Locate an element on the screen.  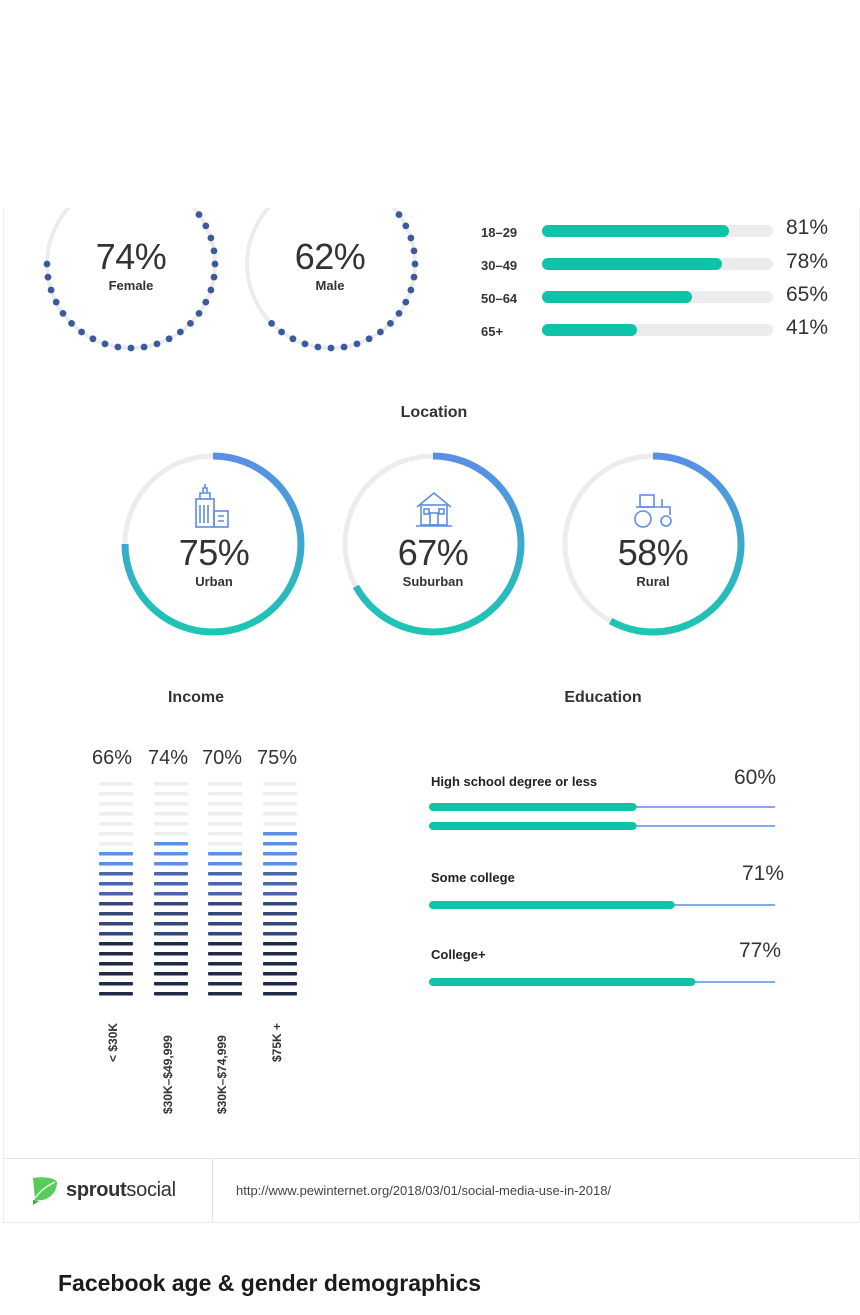
income-pct: 66% is located at coordinates (112, 758).